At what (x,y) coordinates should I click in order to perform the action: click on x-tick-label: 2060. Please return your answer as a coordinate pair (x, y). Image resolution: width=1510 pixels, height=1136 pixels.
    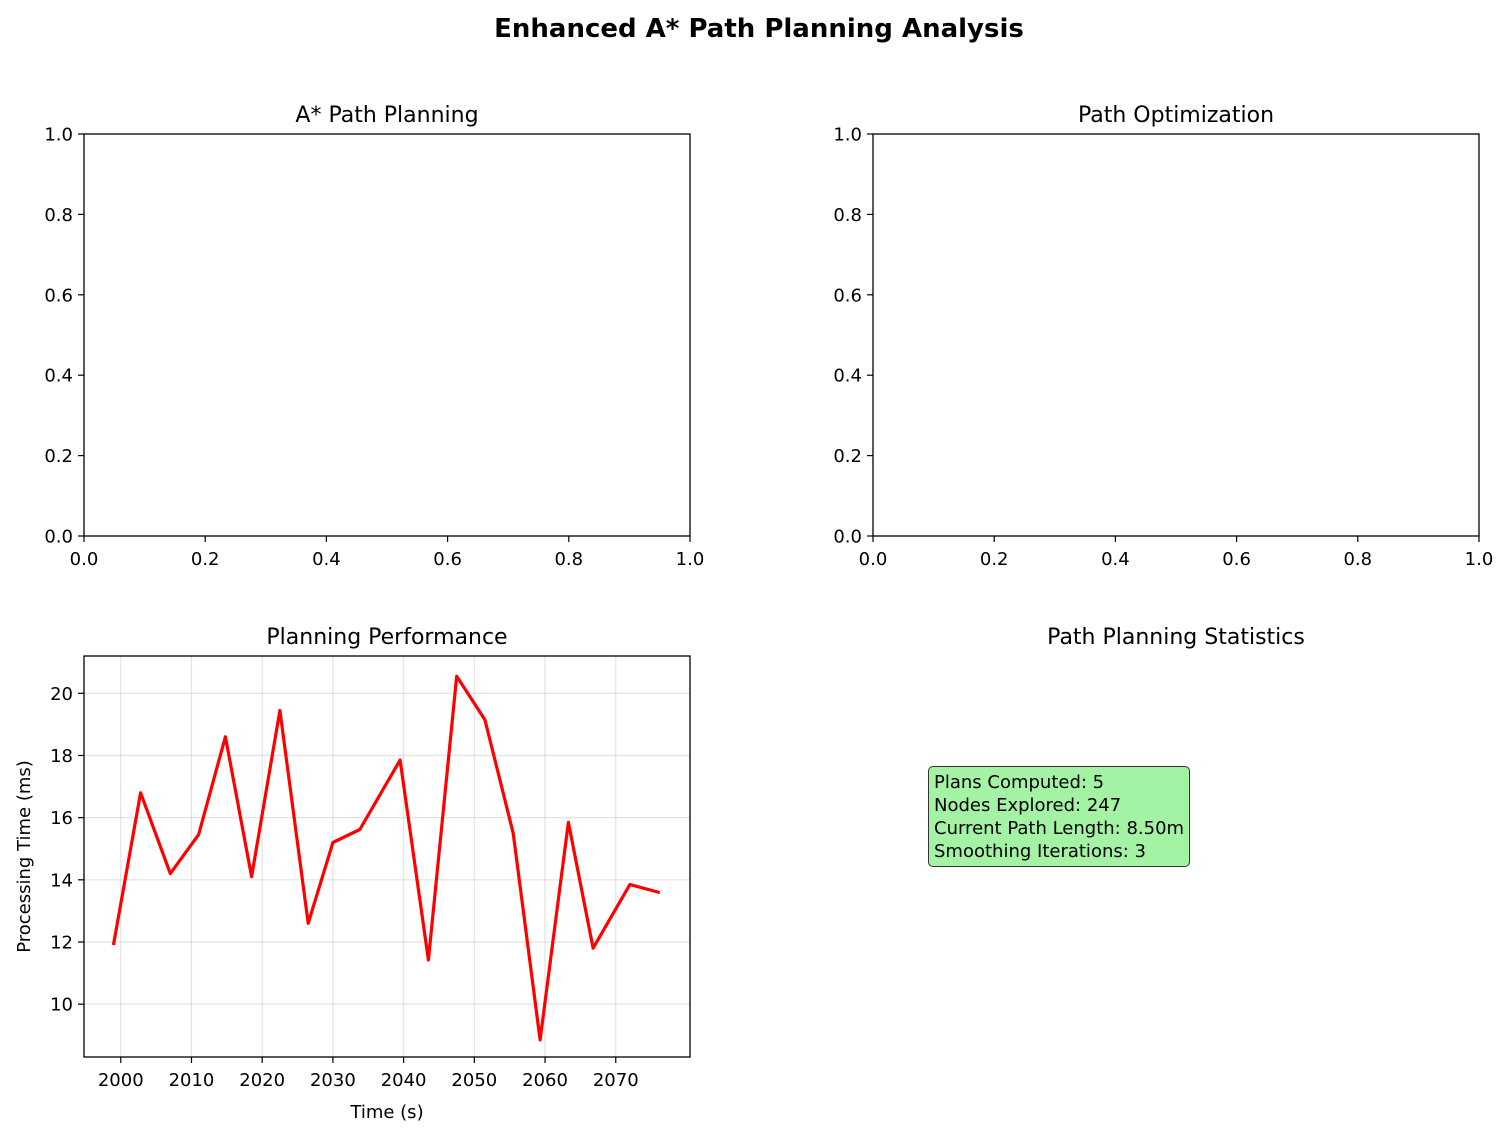
    Looking at the image, I should click on (545, 1080).